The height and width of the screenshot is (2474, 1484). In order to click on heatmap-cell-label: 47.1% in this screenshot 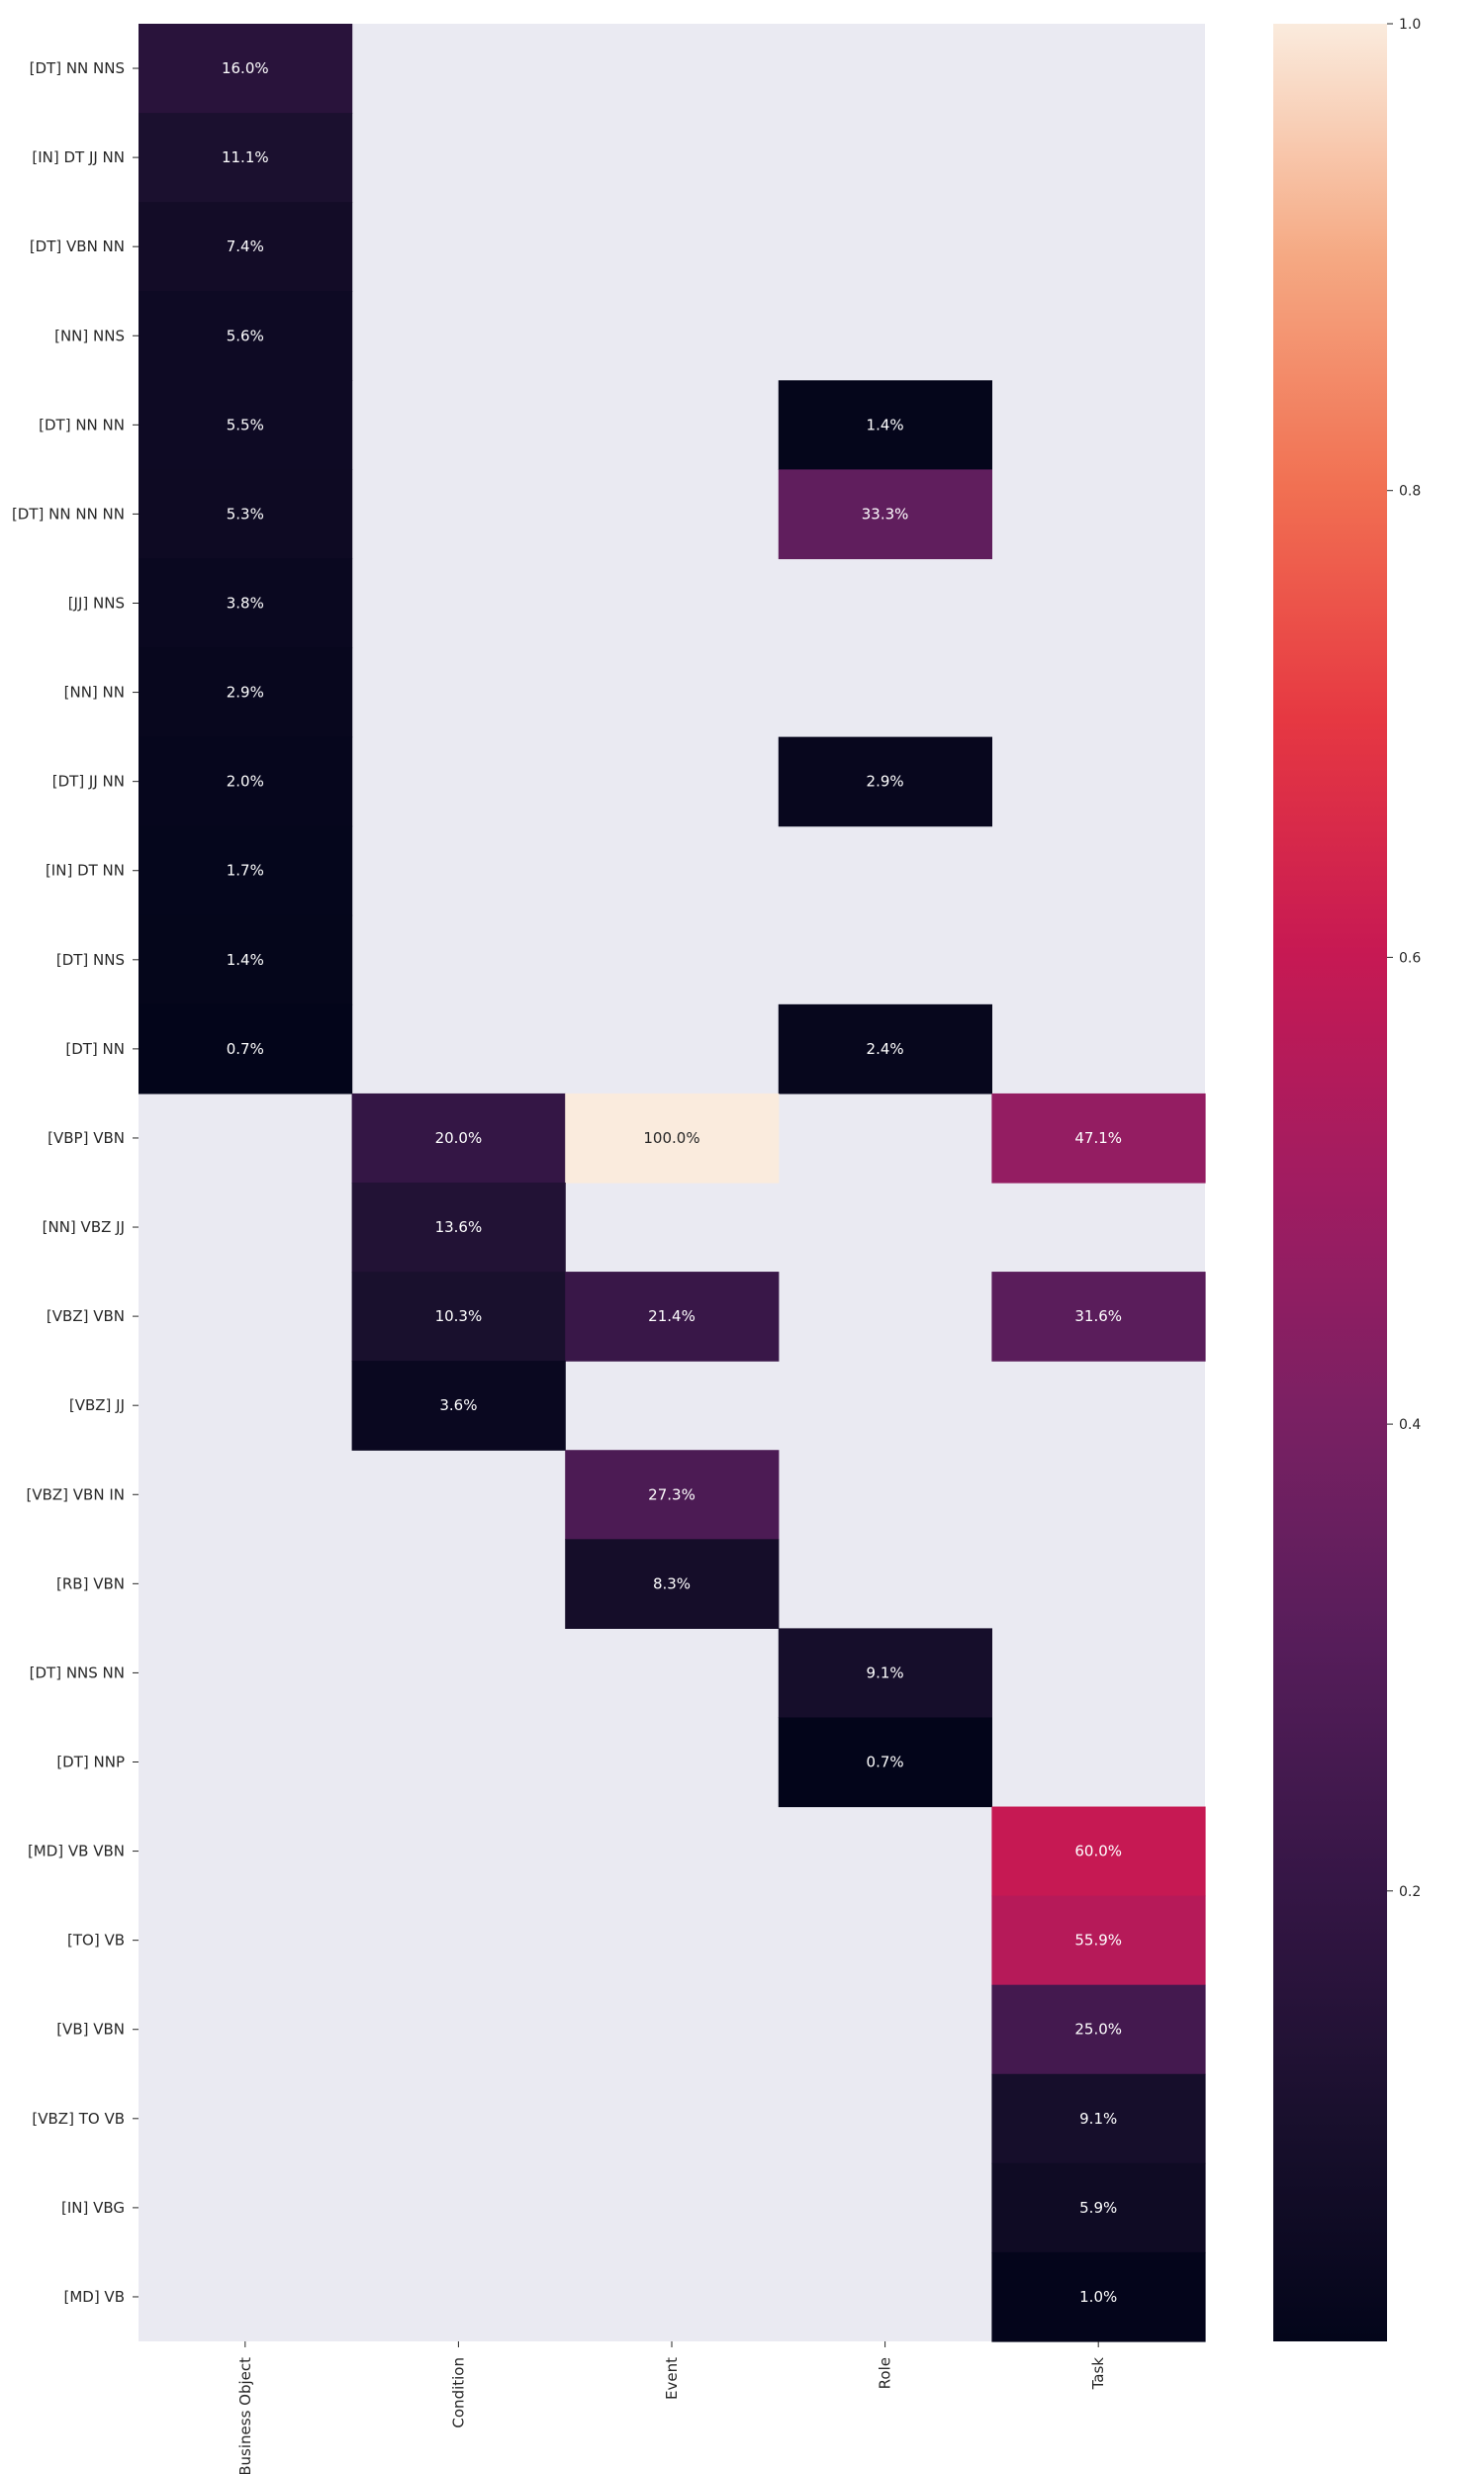, I will do `click(1098, 1138)`.